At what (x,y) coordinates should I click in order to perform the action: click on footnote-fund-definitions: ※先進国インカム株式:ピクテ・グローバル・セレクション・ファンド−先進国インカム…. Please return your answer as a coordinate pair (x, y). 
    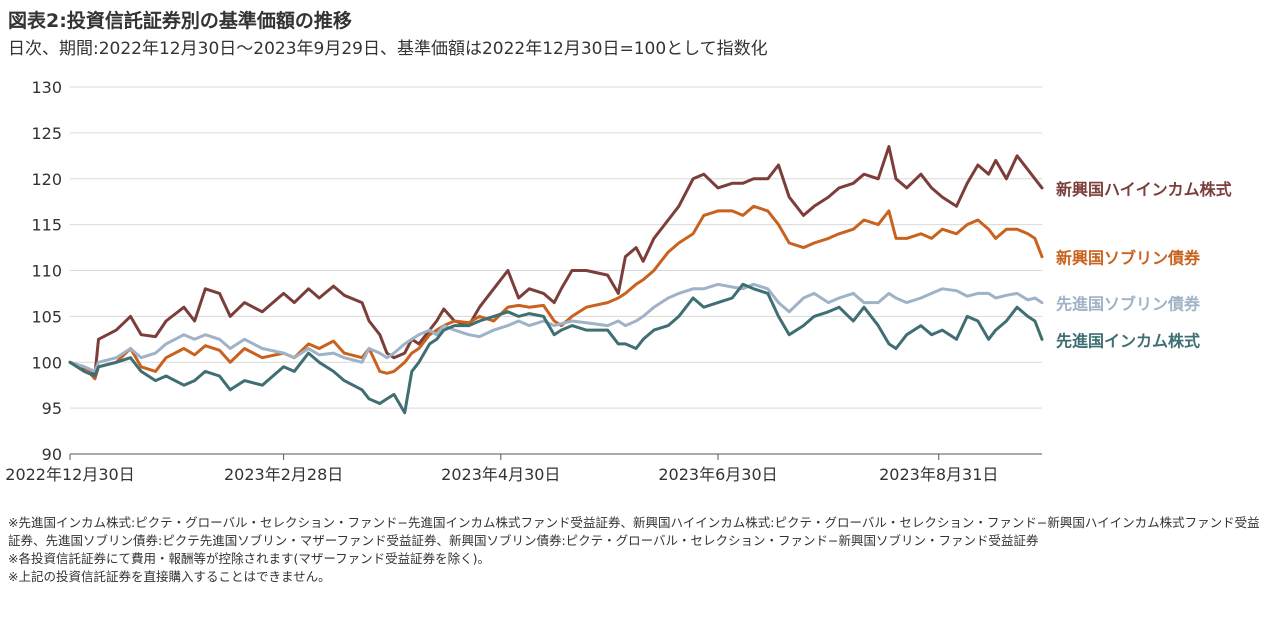
    Looking at the image, I should click on (634, 531).